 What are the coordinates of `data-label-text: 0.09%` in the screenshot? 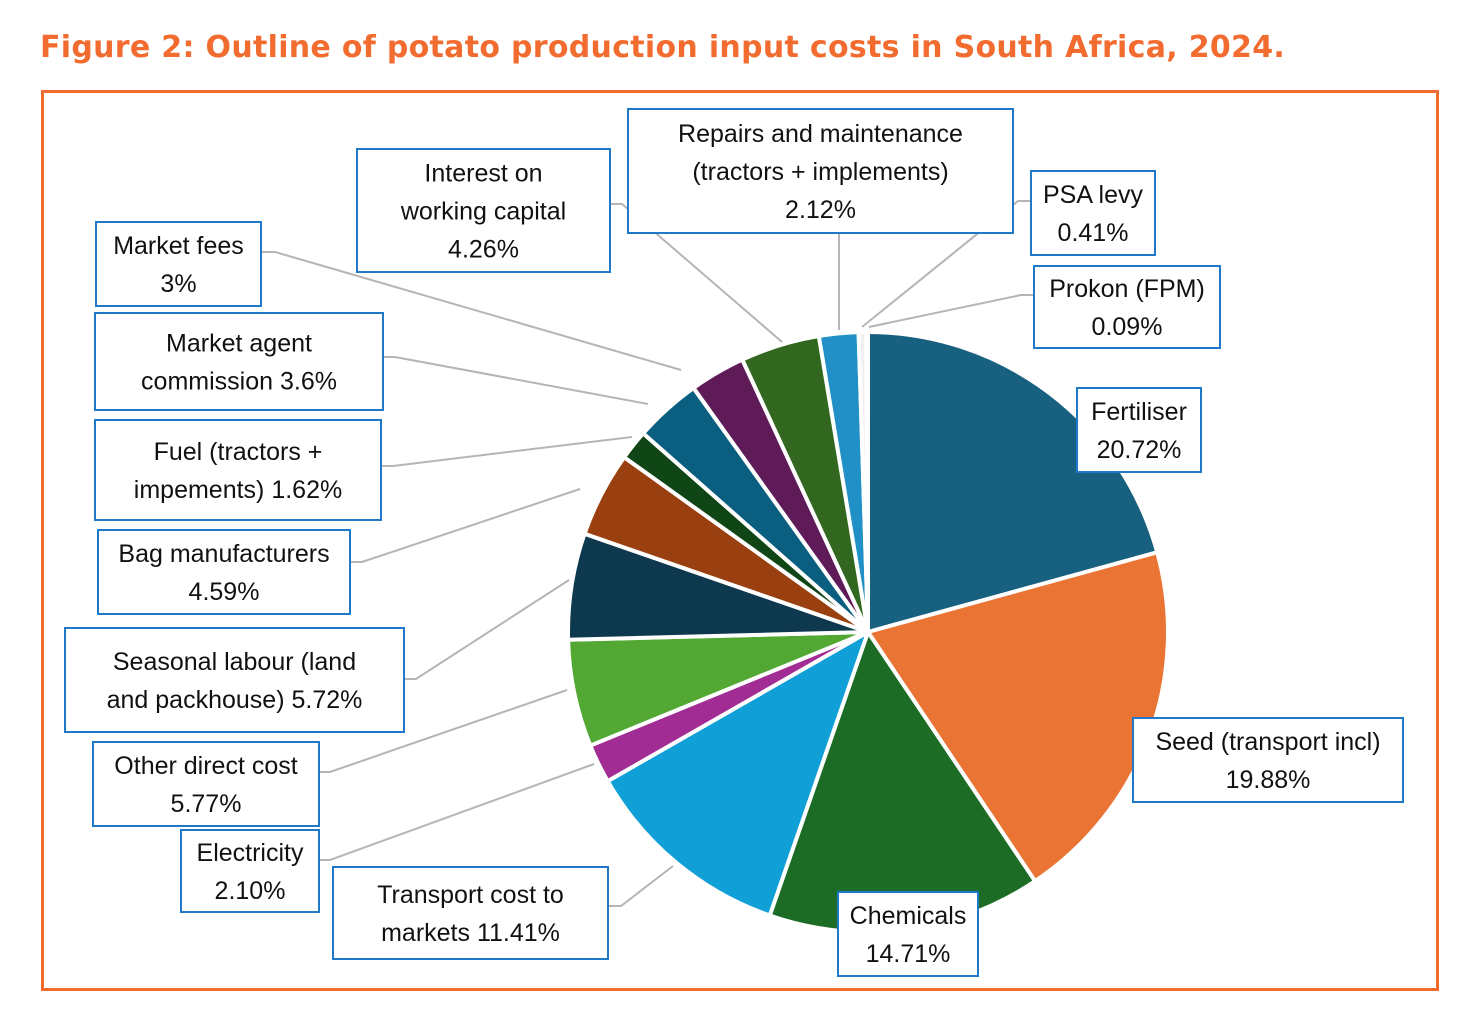 It's located at (1127, 327).